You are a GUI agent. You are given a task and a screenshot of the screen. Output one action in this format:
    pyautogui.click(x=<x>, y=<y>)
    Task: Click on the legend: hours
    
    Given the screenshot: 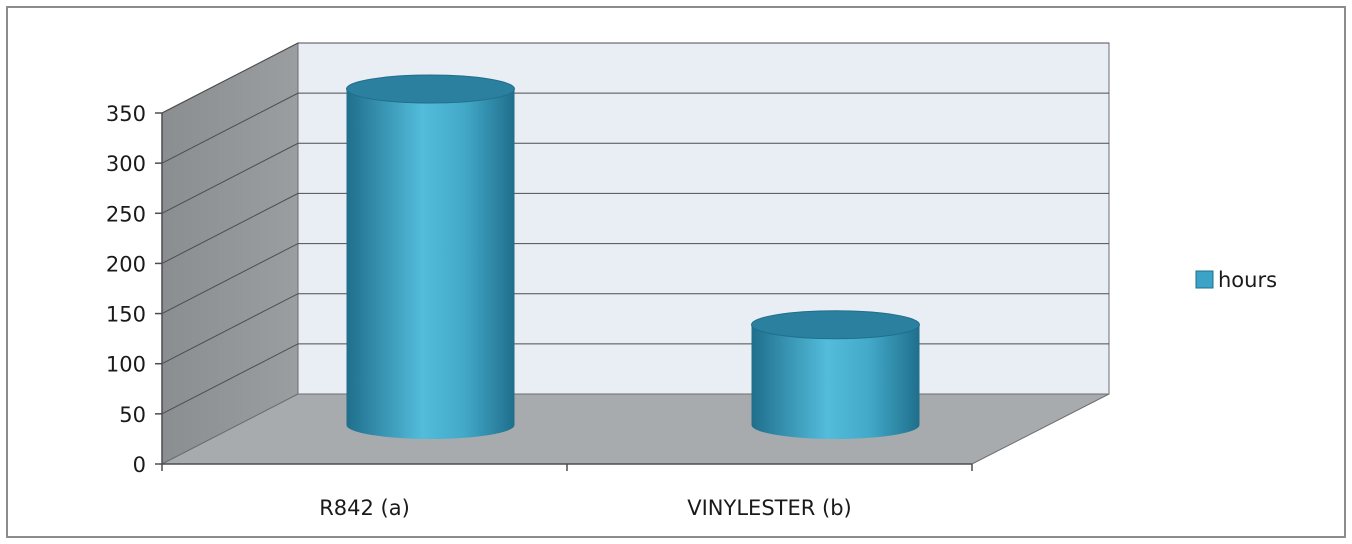 What is the action you would take?
    pyautogui.click(x=1236, y=280)
    